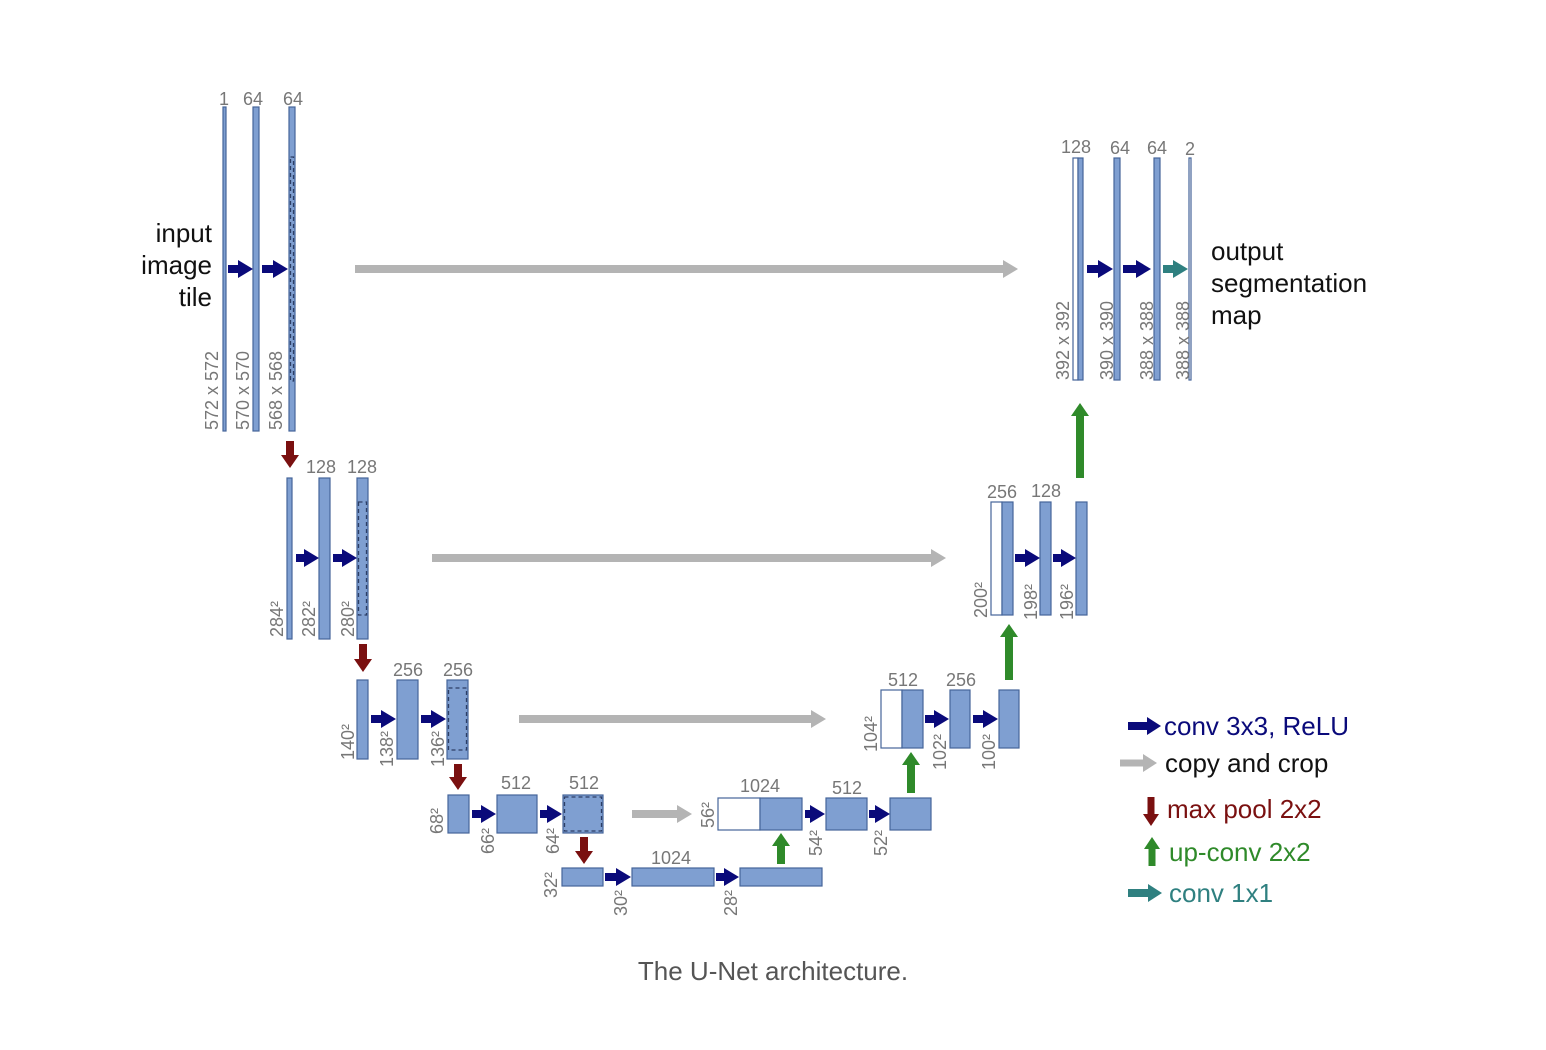 The image size is (1546, 1050). Describe the element at coordinates (1031, 602) in the screenshot. I see `level-2-up-size-label: 198²` at that location.